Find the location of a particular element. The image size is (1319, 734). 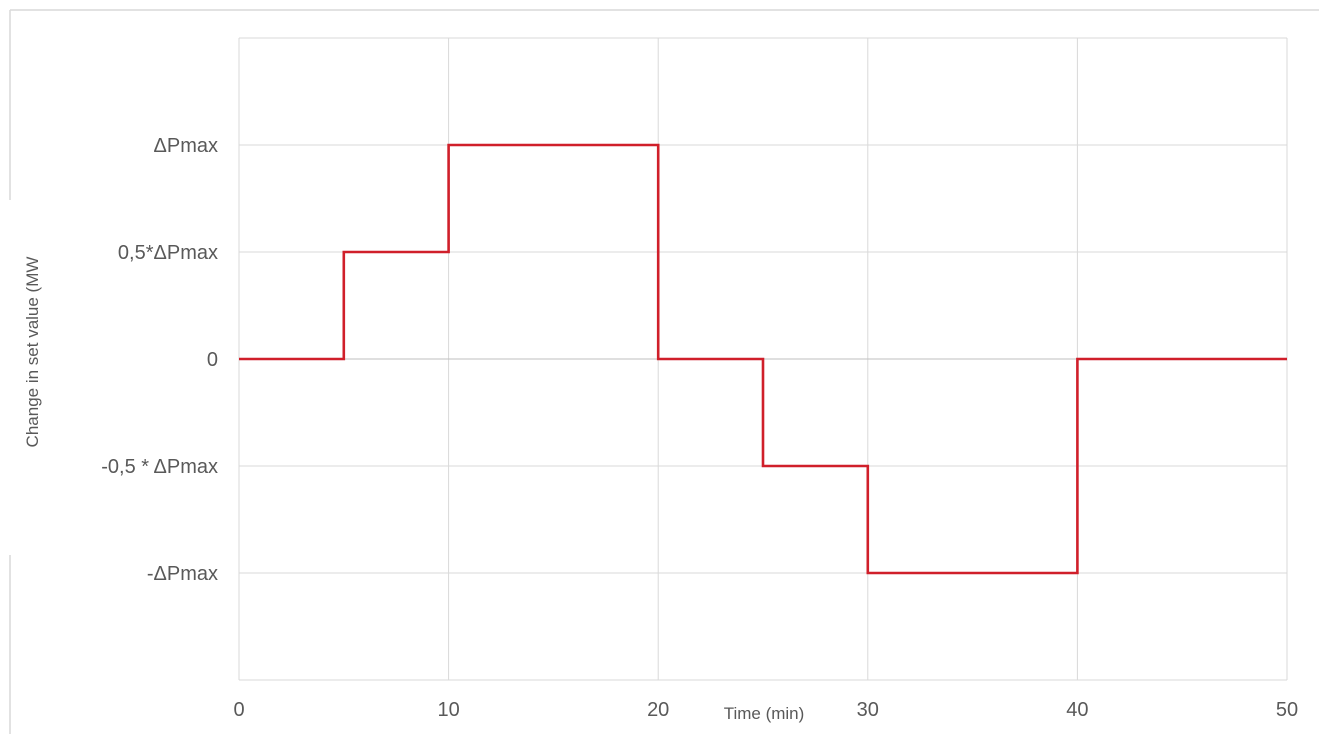

x-tick-label: 10 is located at coordinates (448, 710).